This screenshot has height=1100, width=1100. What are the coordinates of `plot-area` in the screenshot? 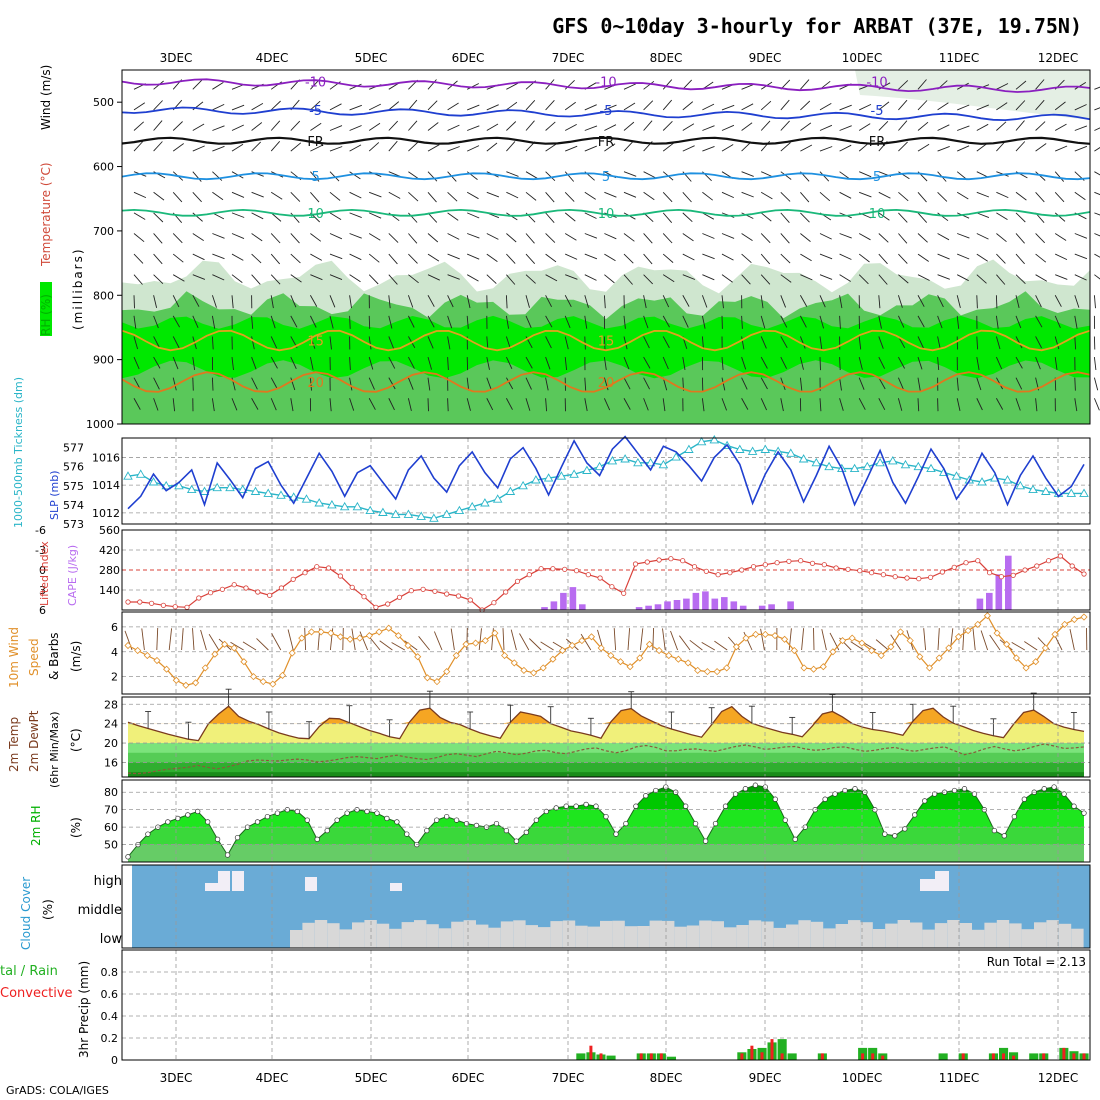 It's located at (606, 653).